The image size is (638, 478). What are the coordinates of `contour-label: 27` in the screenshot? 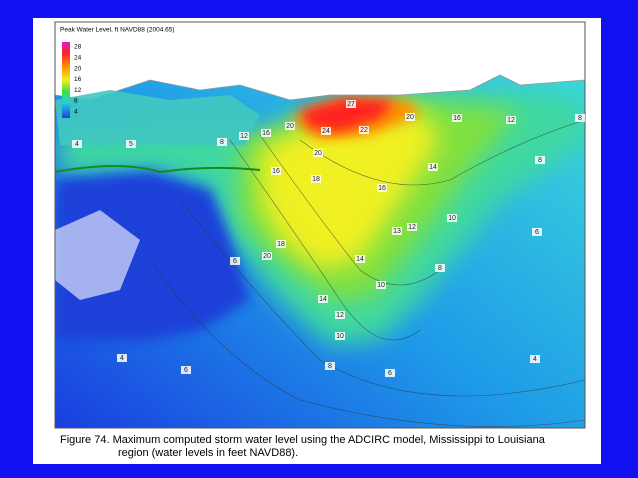 It's located at (351, 104).